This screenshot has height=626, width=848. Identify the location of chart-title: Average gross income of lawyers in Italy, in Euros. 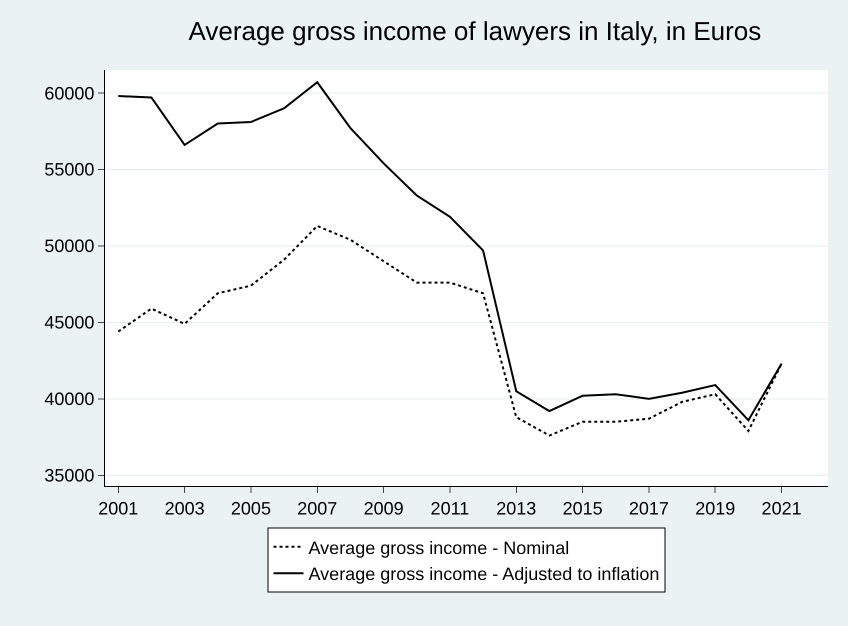
(475, 31).